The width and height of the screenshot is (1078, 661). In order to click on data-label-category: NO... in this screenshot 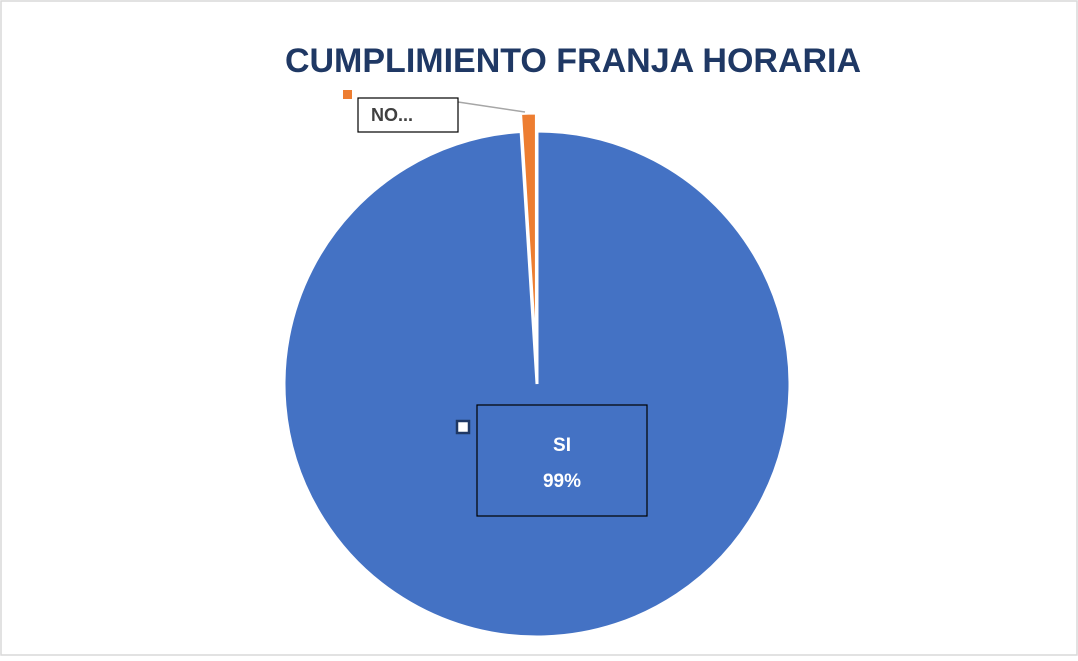, I will do `click(392, 115)`.